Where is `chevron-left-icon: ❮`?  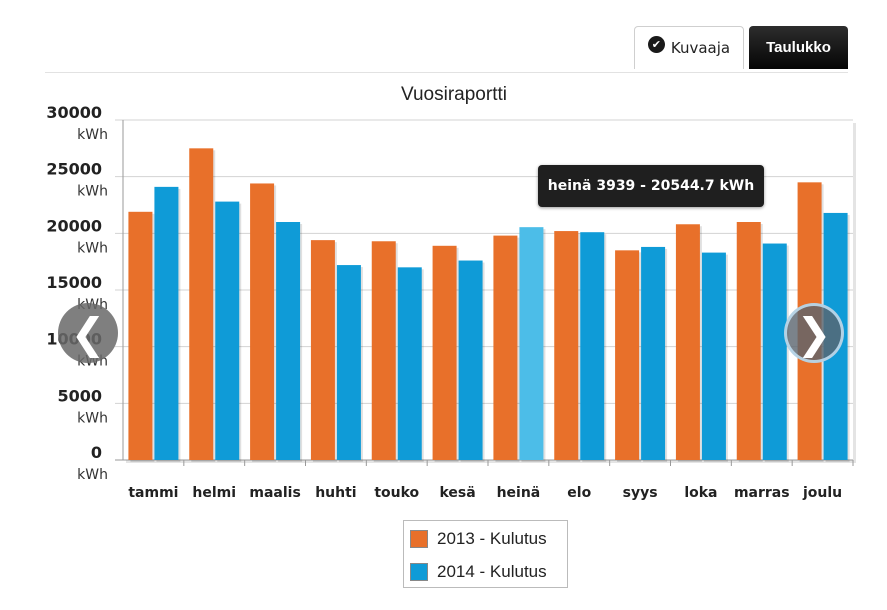 chevron-left-icon: ❮ is located at coordinates (88, 333).